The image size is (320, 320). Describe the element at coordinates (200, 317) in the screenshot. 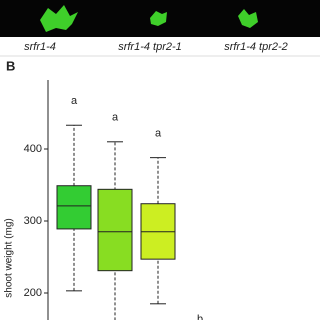

I see `significance-letter: b` at that location.